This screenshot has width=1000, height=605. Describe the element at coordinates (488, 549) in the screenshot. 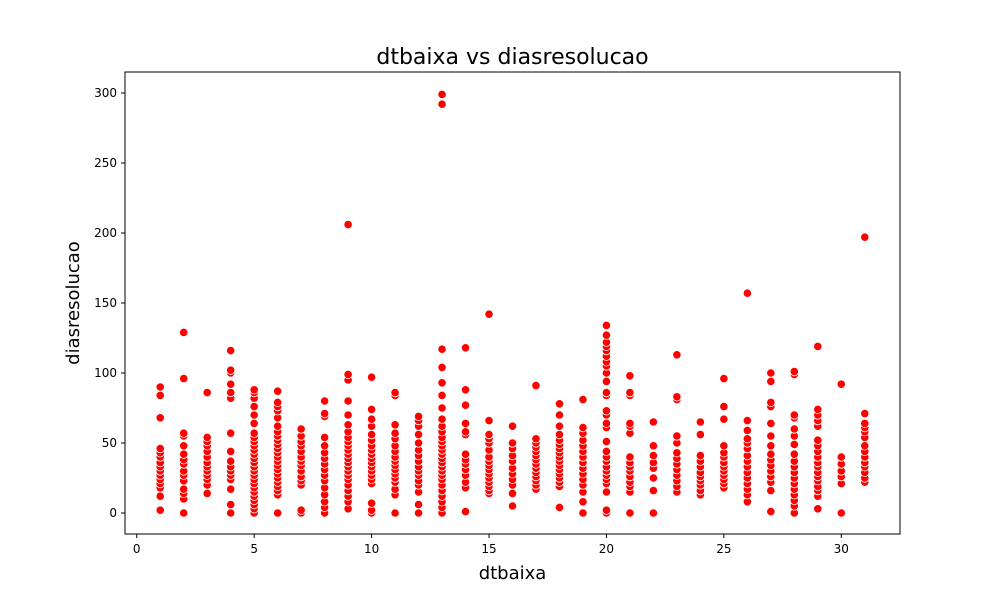

I see `x-tick-label: 15` at that location.